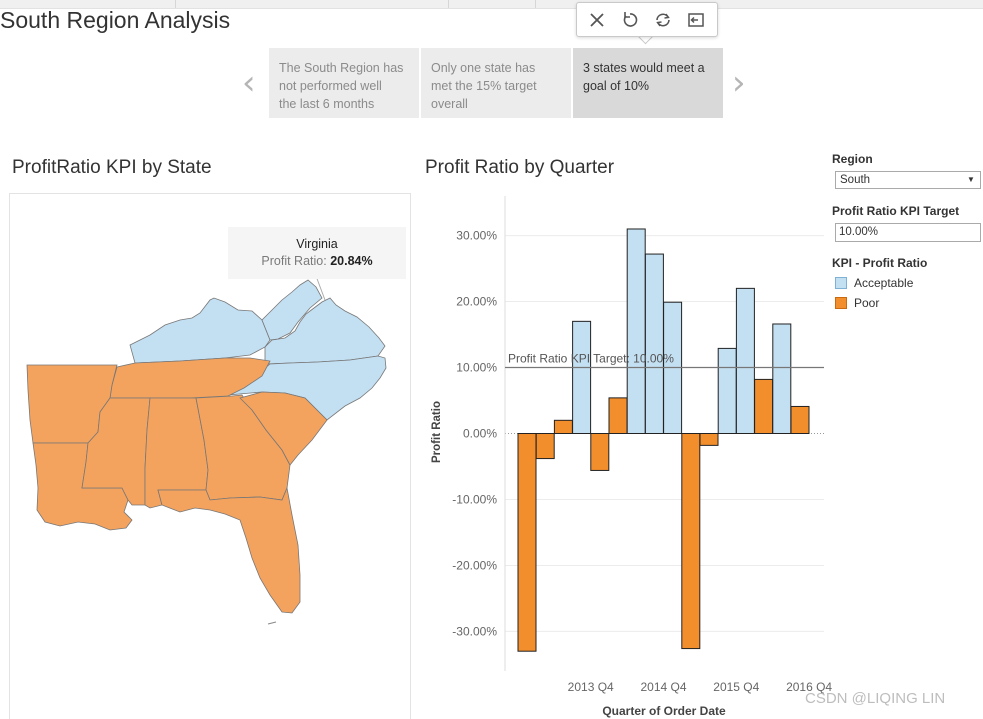 The height and width of the screenshot is (719, 983). What do you see at coordinates (841, 283) in the screenshot?
I see `legend-swatch-acceptable` at bounding box center [841, 283].